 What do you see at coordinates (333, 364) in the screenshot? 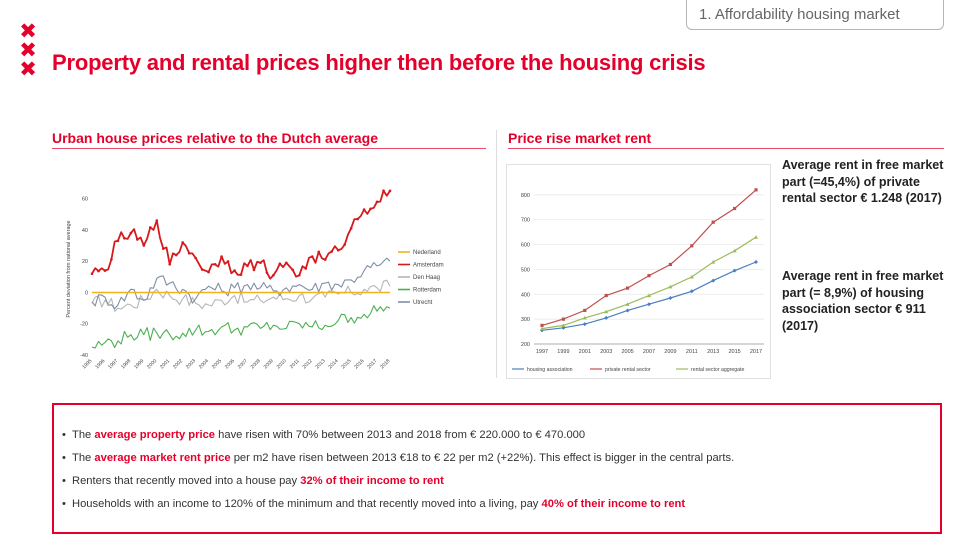
I see `x-tick-label: 2014` at bounding box center [333, 364].